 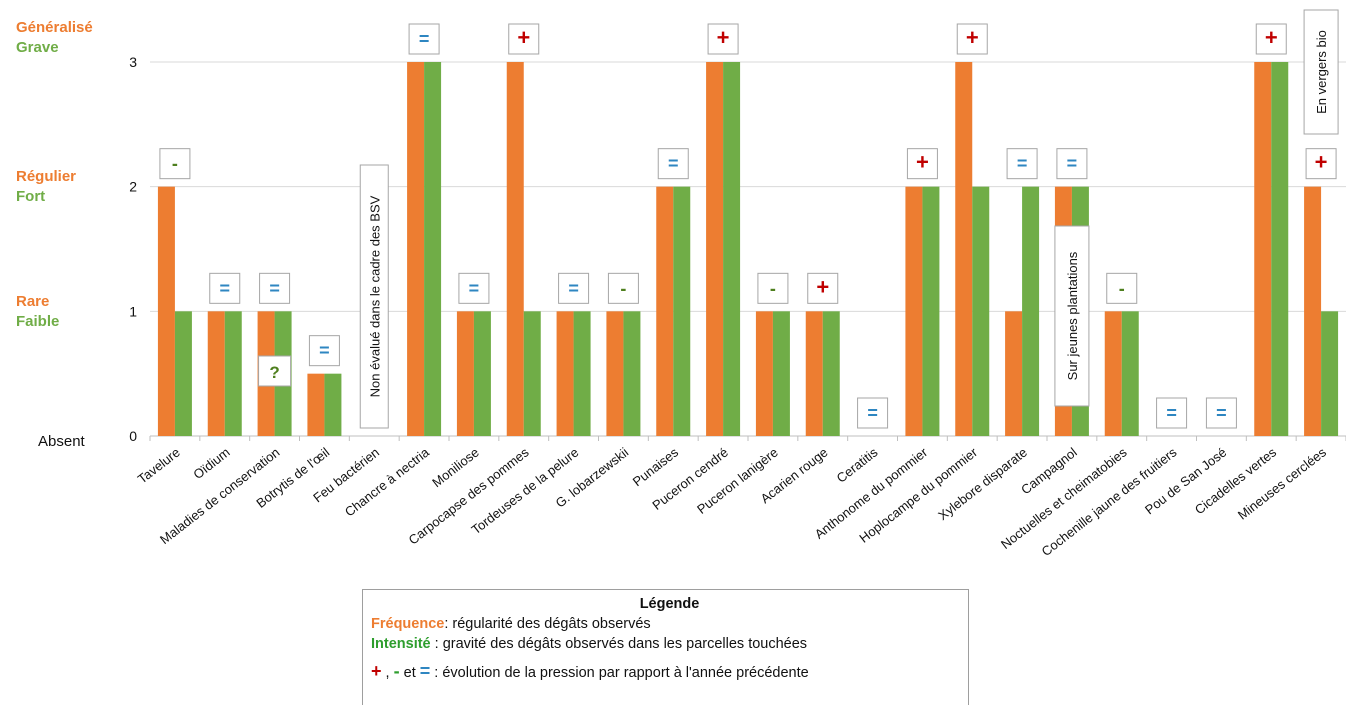 I want to click on trend-badge-8: =, so click(x=574, y=288).